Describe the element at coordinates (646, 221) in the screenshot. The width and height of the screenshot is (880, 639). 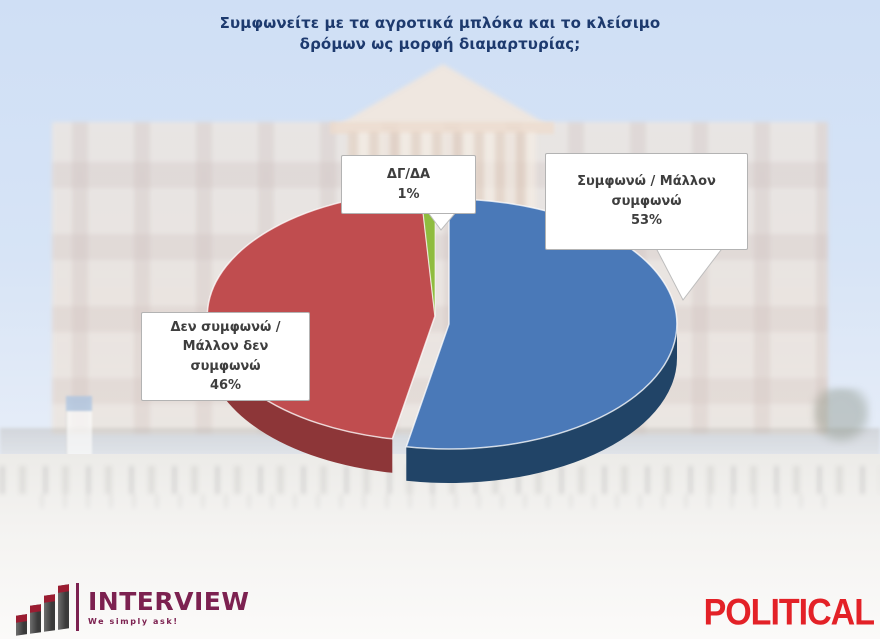
I see `callout-agree-pct: 53%` at that location.